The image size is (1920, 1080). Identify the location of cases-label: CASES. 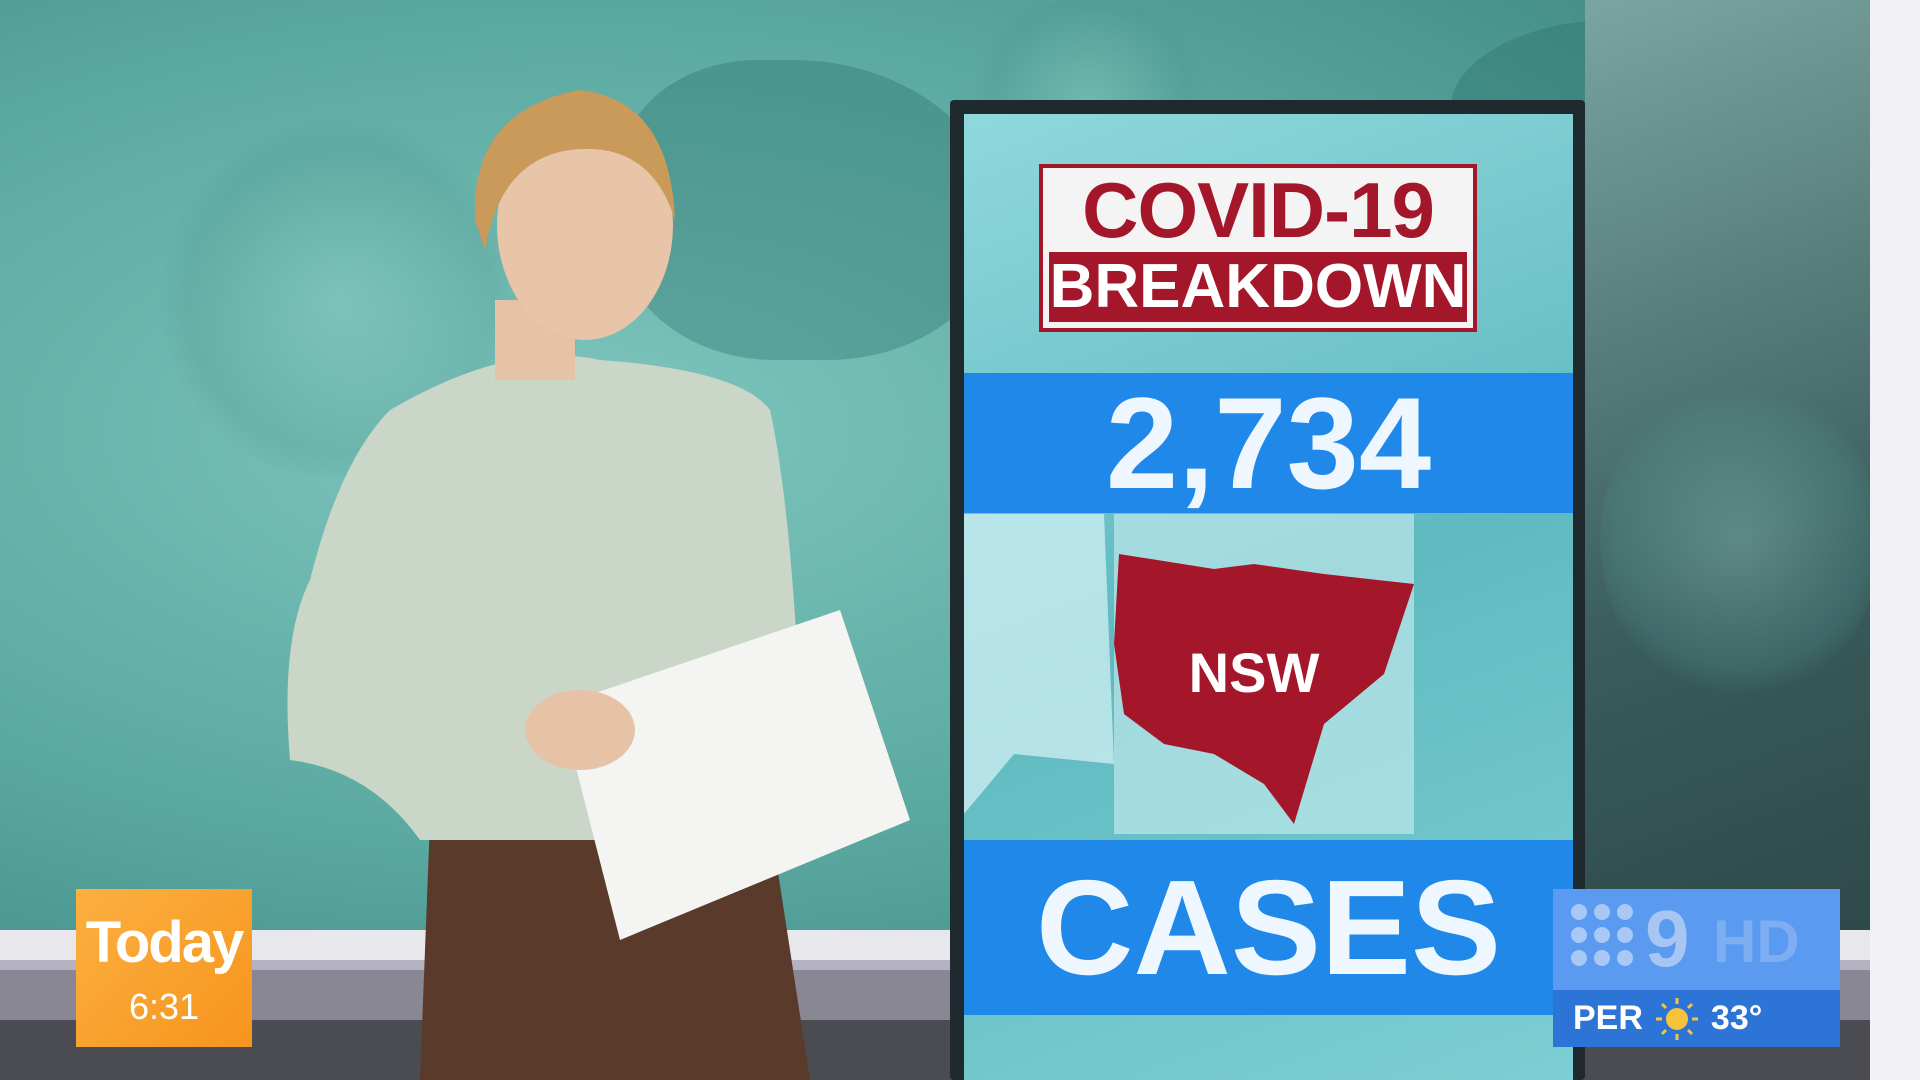
(1268, 927).